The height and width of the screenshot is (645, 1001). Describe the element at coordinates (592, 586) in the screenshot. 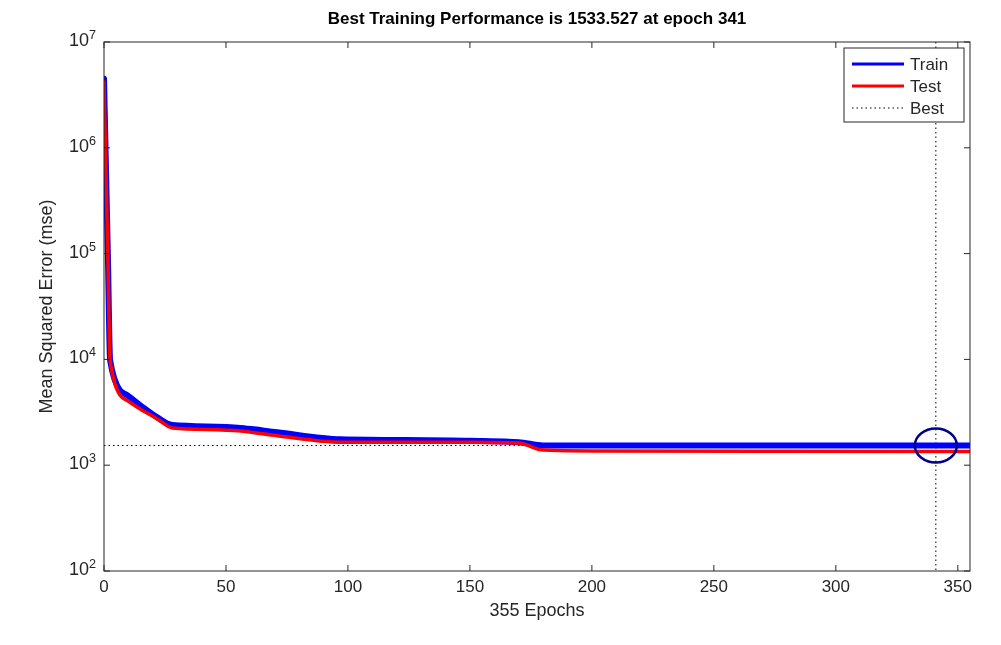

I see `x-tick-label: 200` at that location.